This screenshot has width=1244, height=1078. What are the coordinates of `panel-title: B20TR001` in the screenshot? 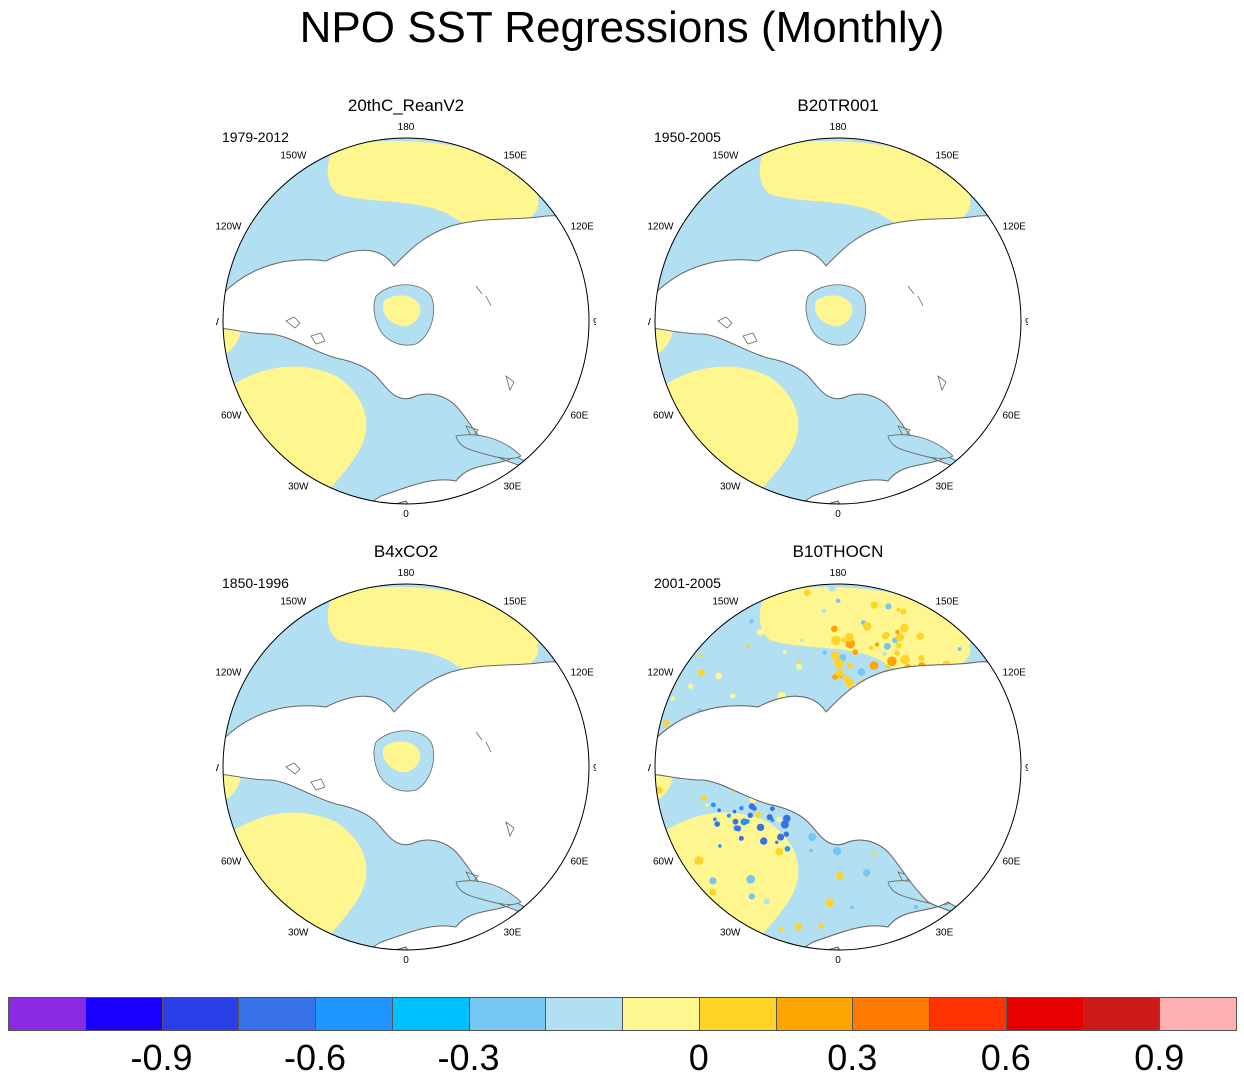 It's located at (838, 105).